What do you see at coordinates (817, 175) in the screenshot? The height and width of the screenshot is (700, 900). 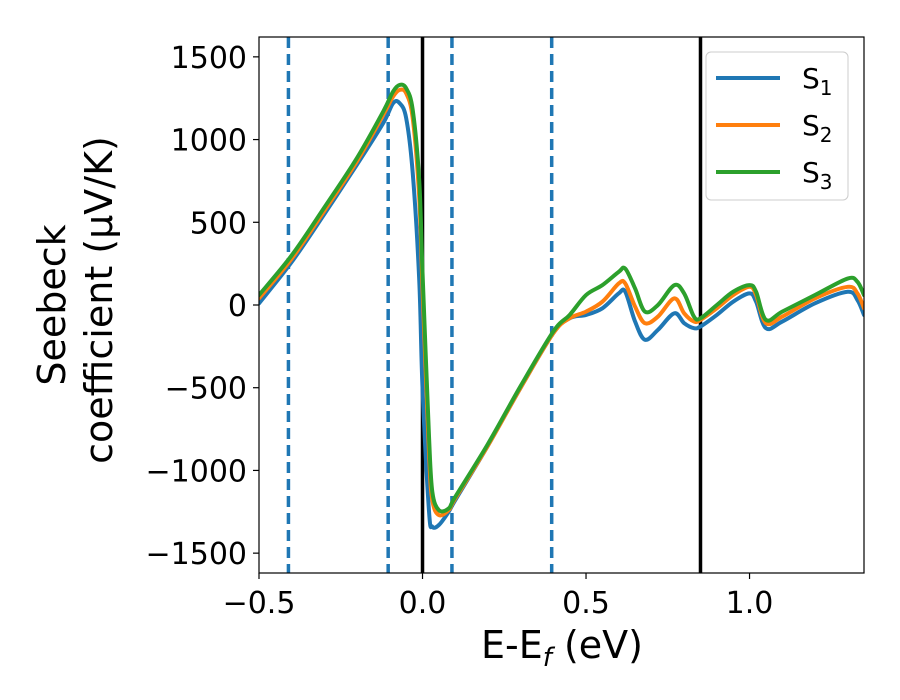 I see `legend-label-s3: S3` at bounding box center [817, 175].